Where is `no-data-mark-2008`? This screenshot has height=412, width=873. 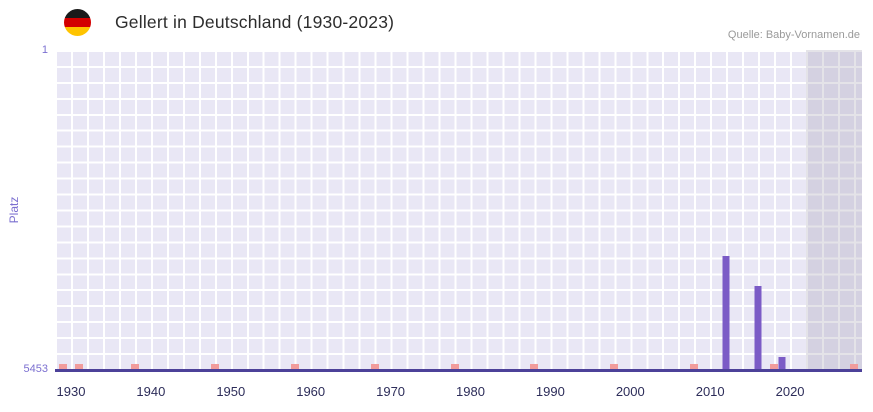
no-data-mark-2008 is located at coordinates (694, 366).